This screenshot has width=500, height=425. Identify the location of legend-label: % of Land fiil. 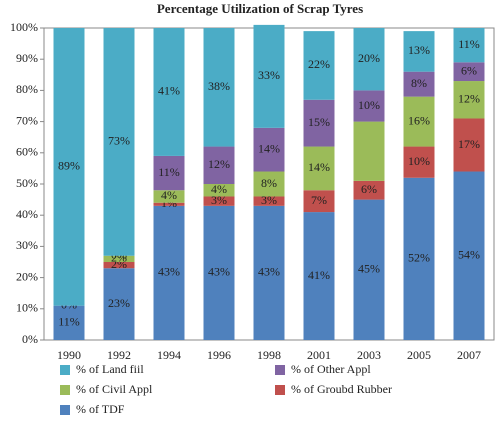
(110, 369).